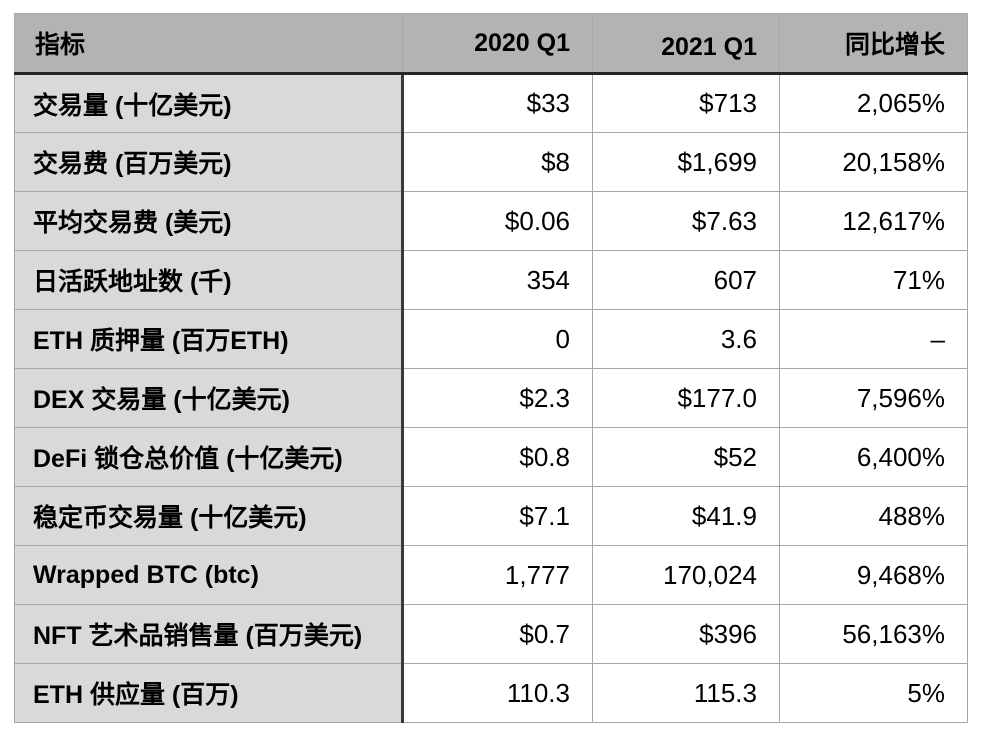 Image resolution: width=982 pixels, height=734 pixels. I want to click on value-yoy: 7,596%, so click(873, 398).